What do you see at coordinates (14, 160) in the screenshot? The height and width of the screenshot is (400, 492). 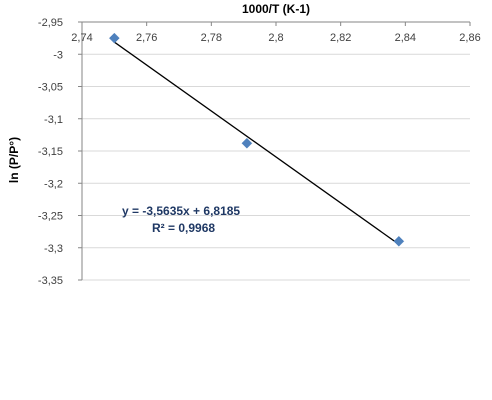 I see `y-axis-title: ln (P/P°)` at bounding box center [14, 160].